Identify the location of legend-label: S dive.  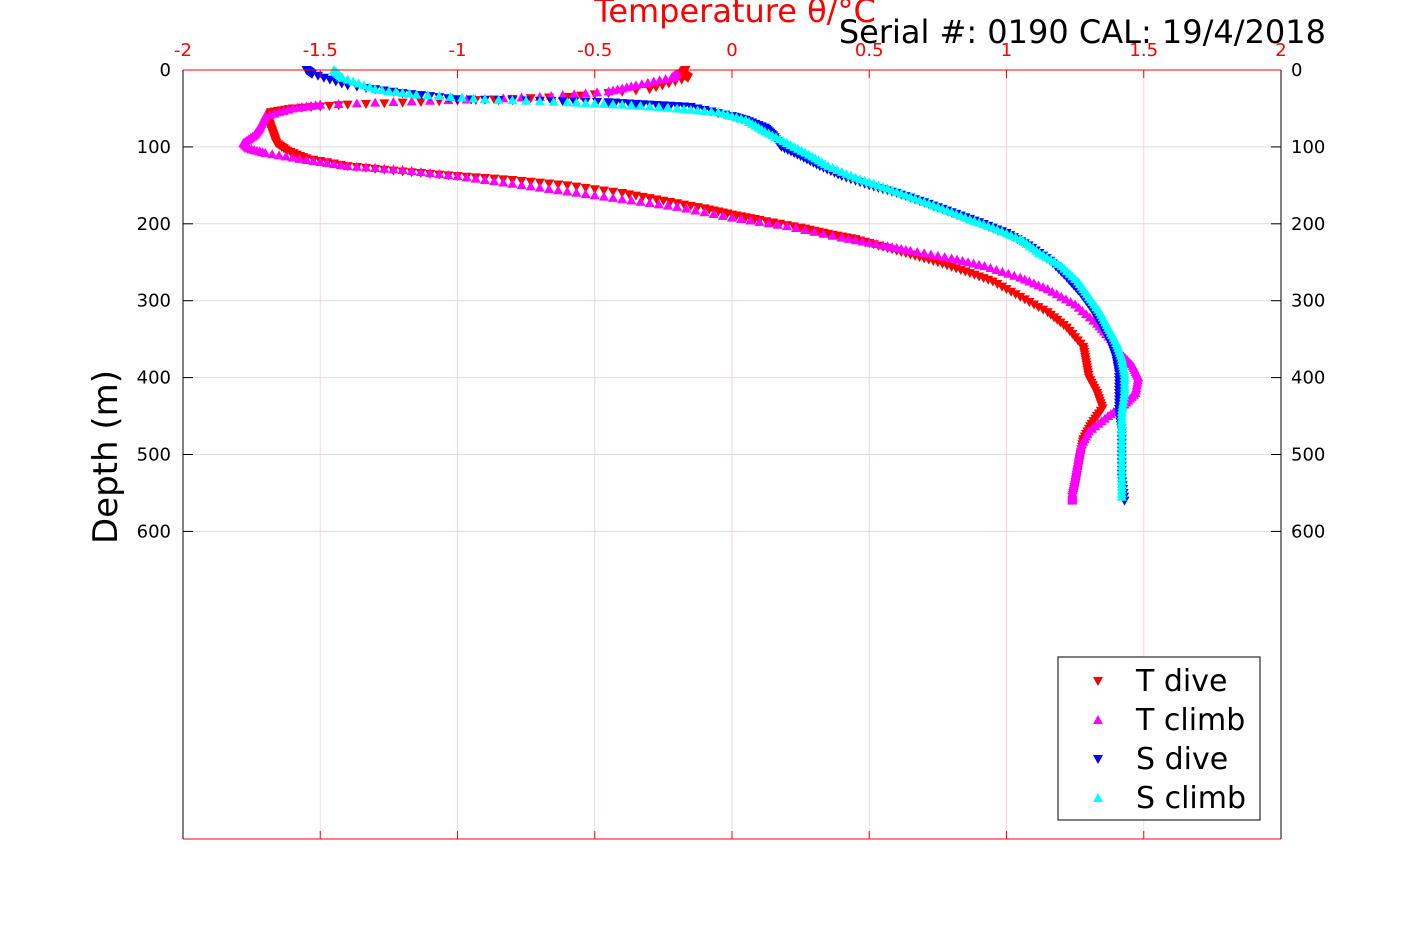
(1182, 759).